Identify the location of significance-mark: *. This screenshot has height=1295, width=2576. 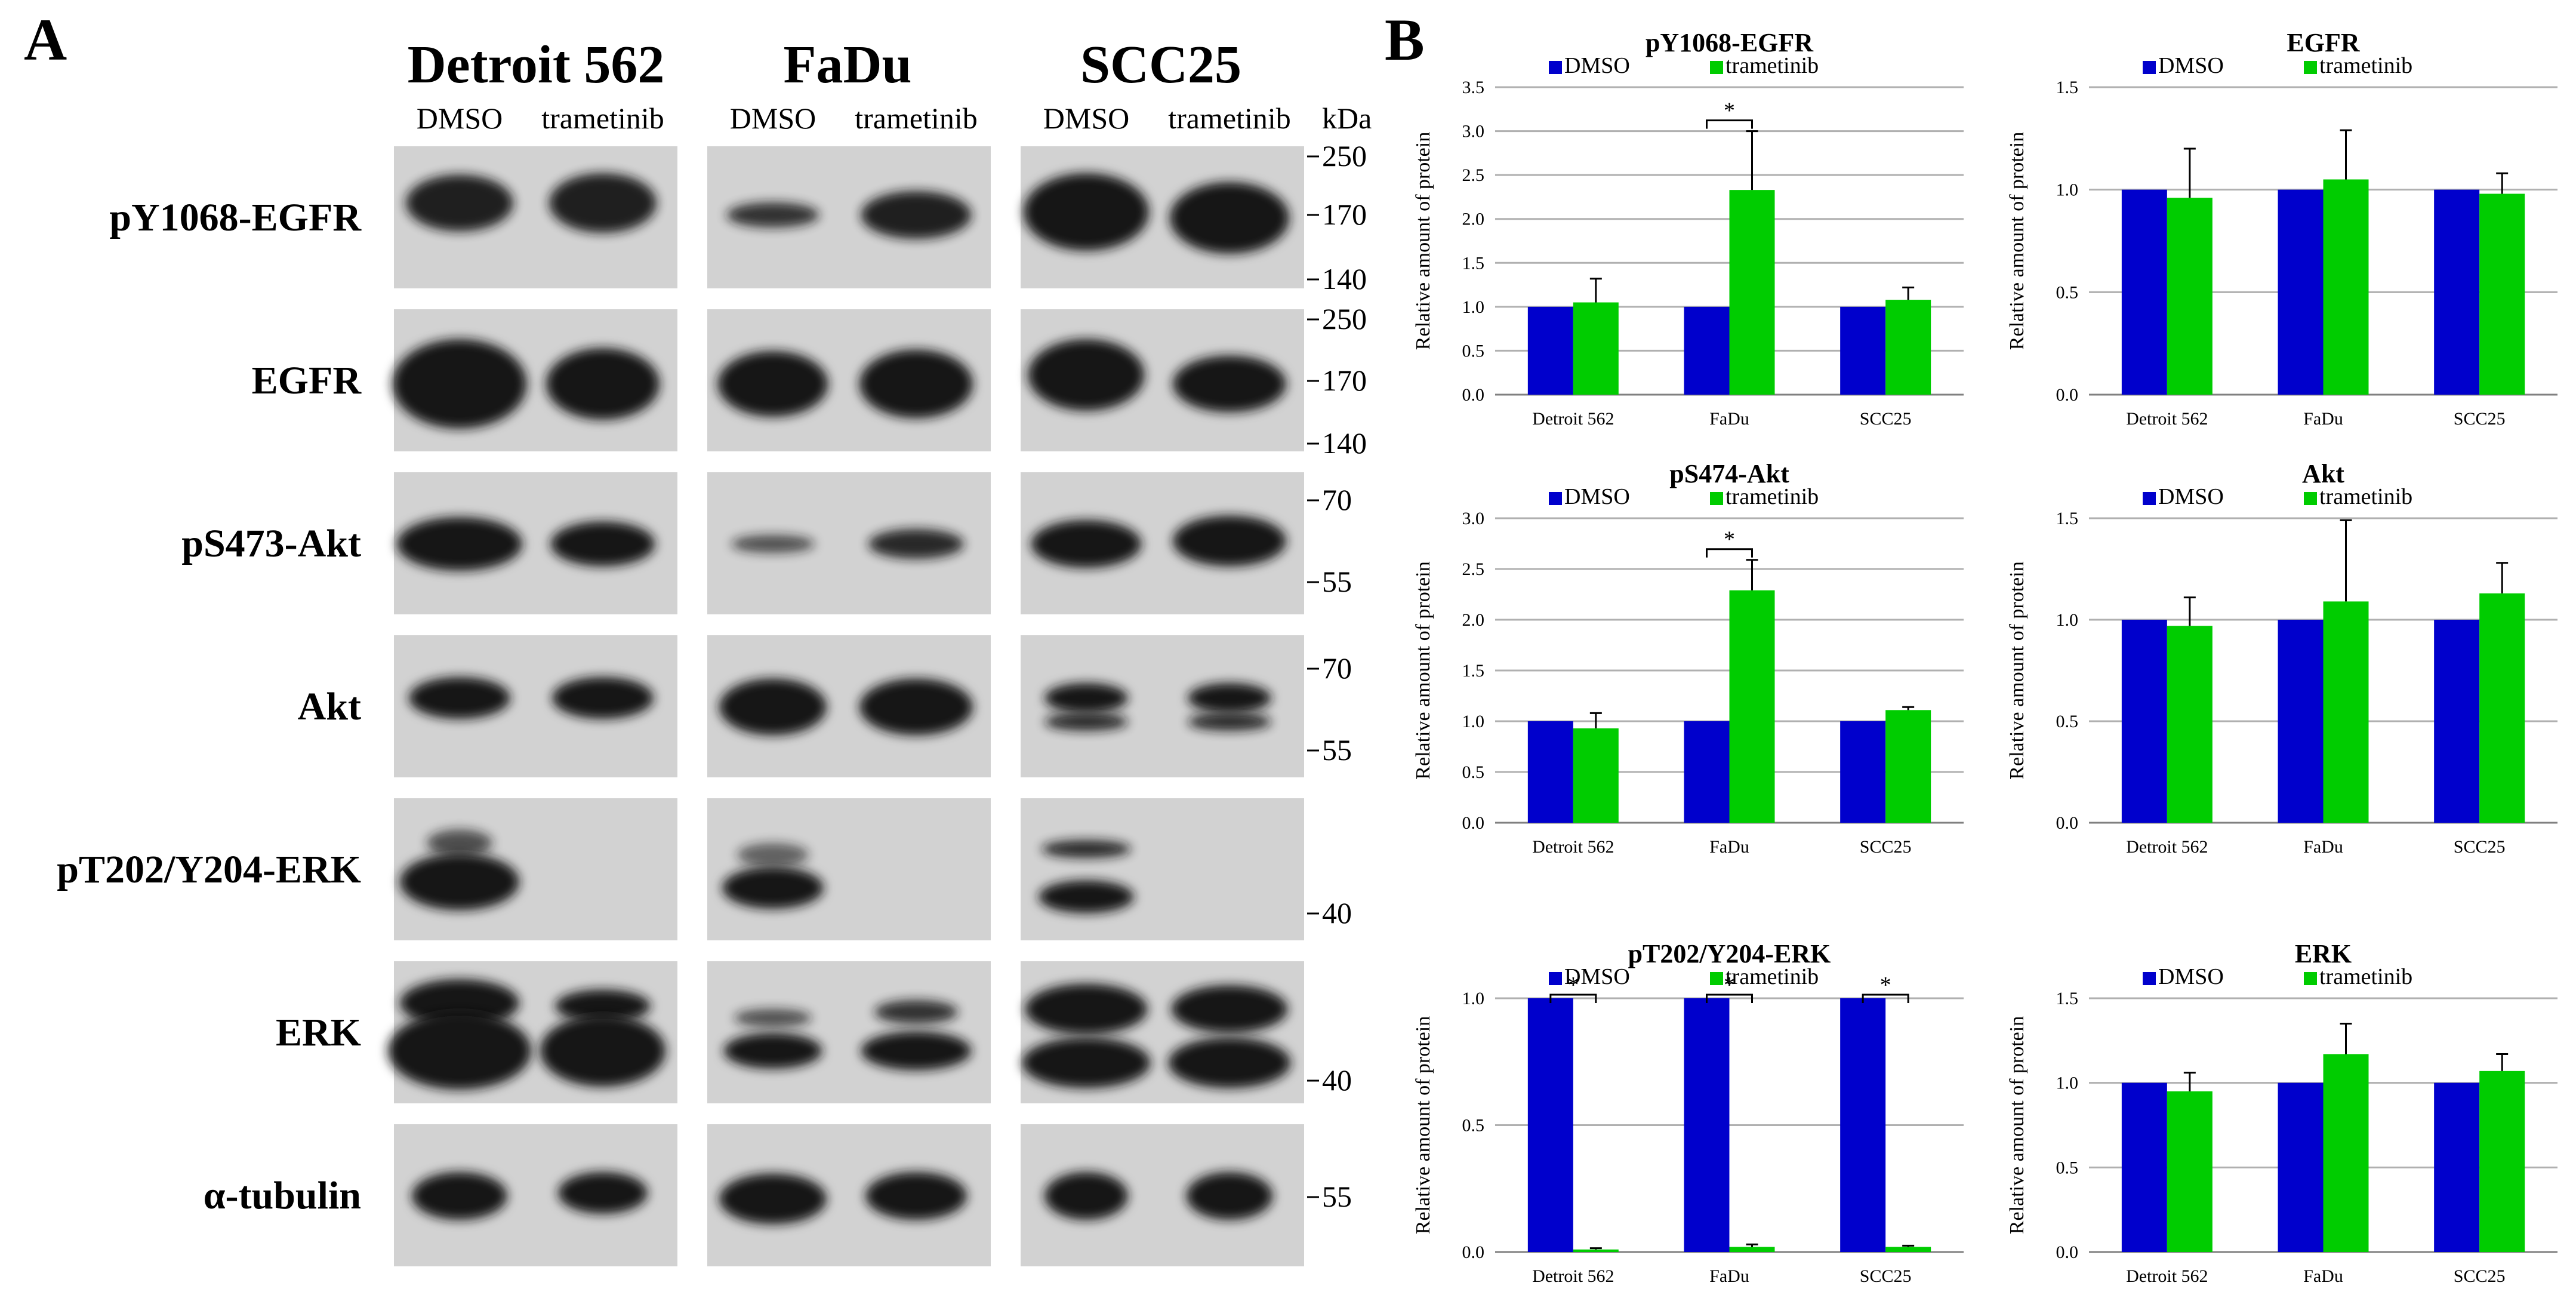
(1885, 985).